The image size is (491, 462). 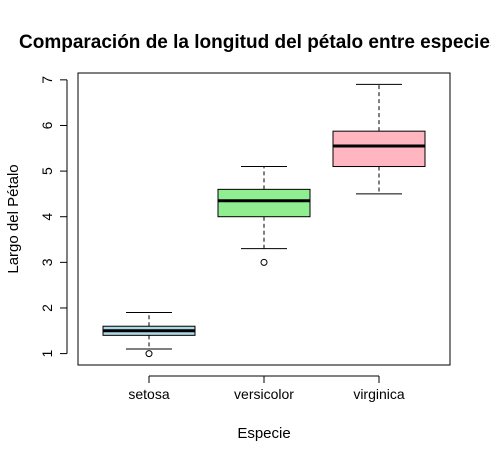 I want to click on y-tick-label: 6, so click(x=47, y=125).